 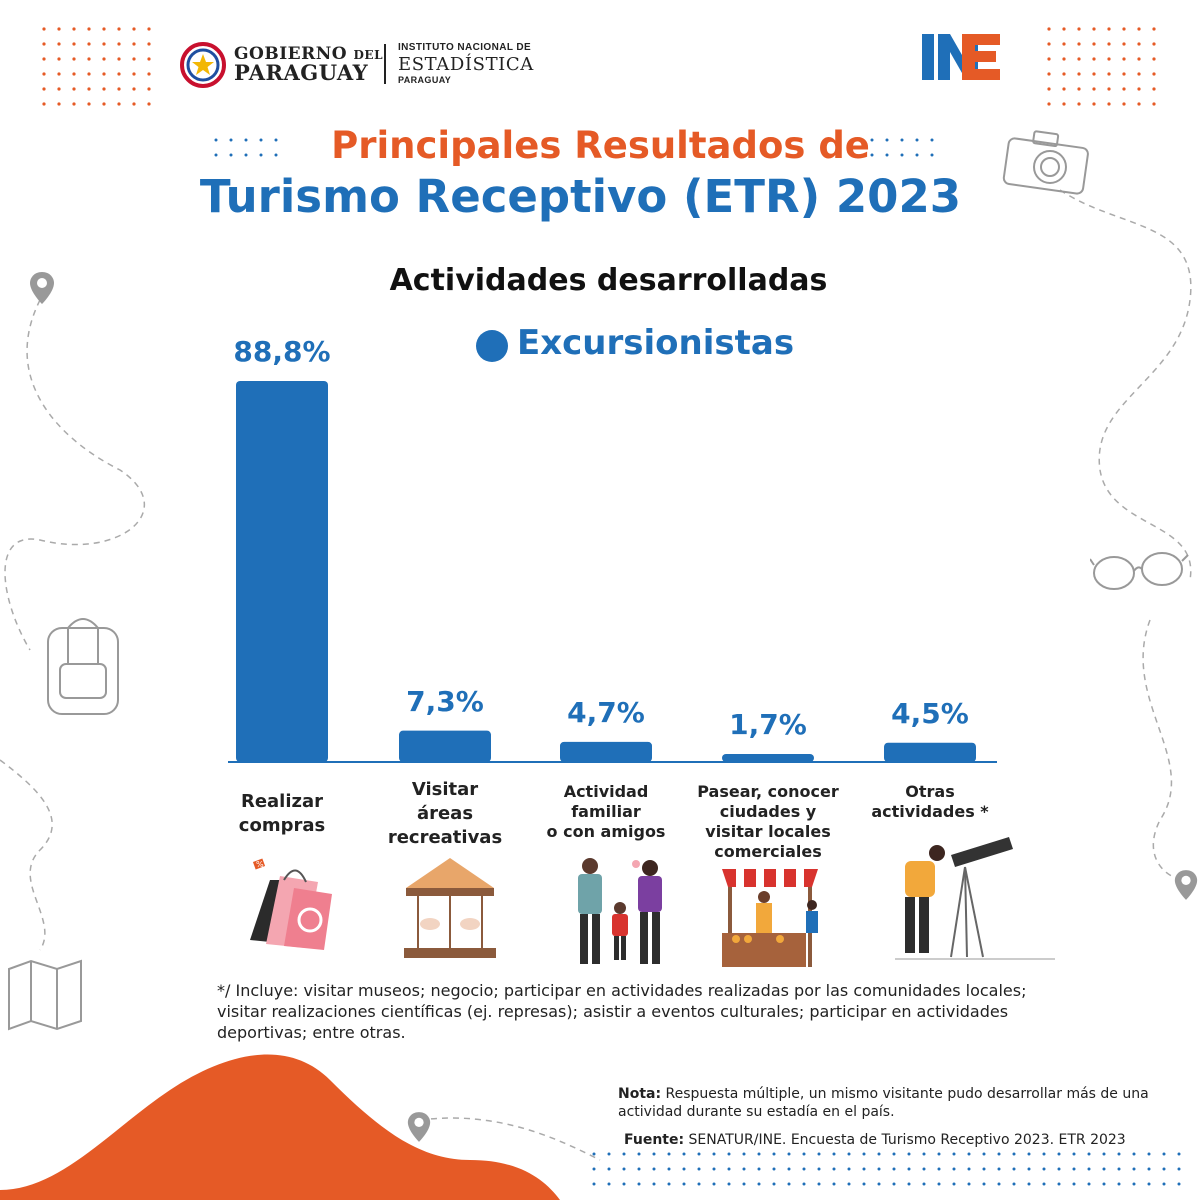 I want to click on dot-grid-top-left, so click(x=96, y=66).